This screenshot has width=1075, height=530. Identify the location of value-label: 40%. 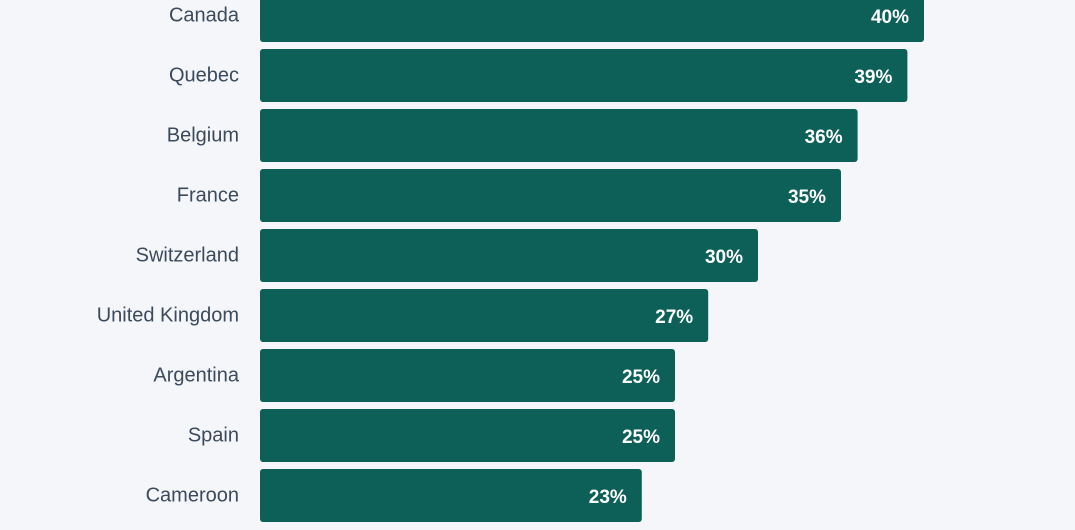
(890, 17).